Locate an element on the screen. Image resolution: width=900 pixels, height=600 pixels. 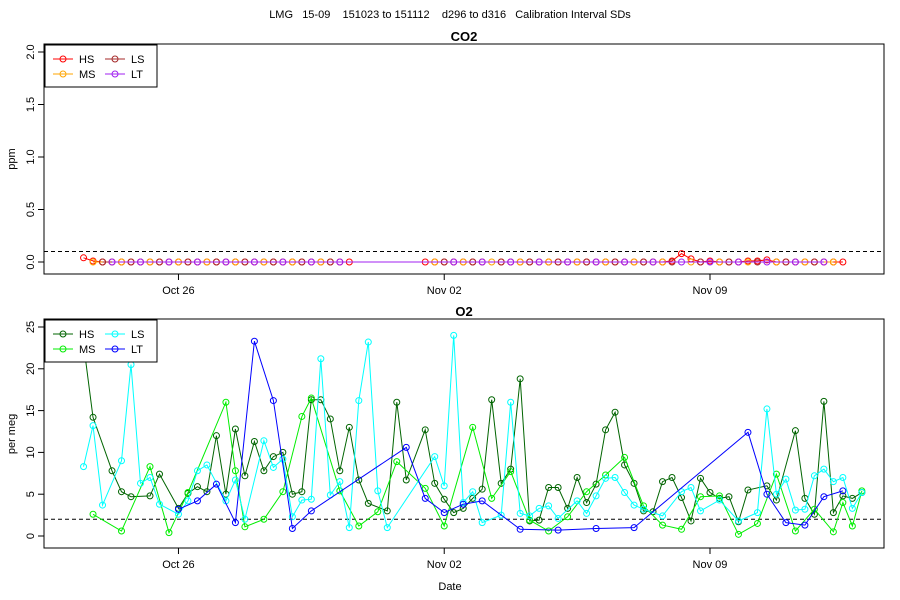
co2-x-tick-label: Nov 09 is located at coordinates (710, 291).